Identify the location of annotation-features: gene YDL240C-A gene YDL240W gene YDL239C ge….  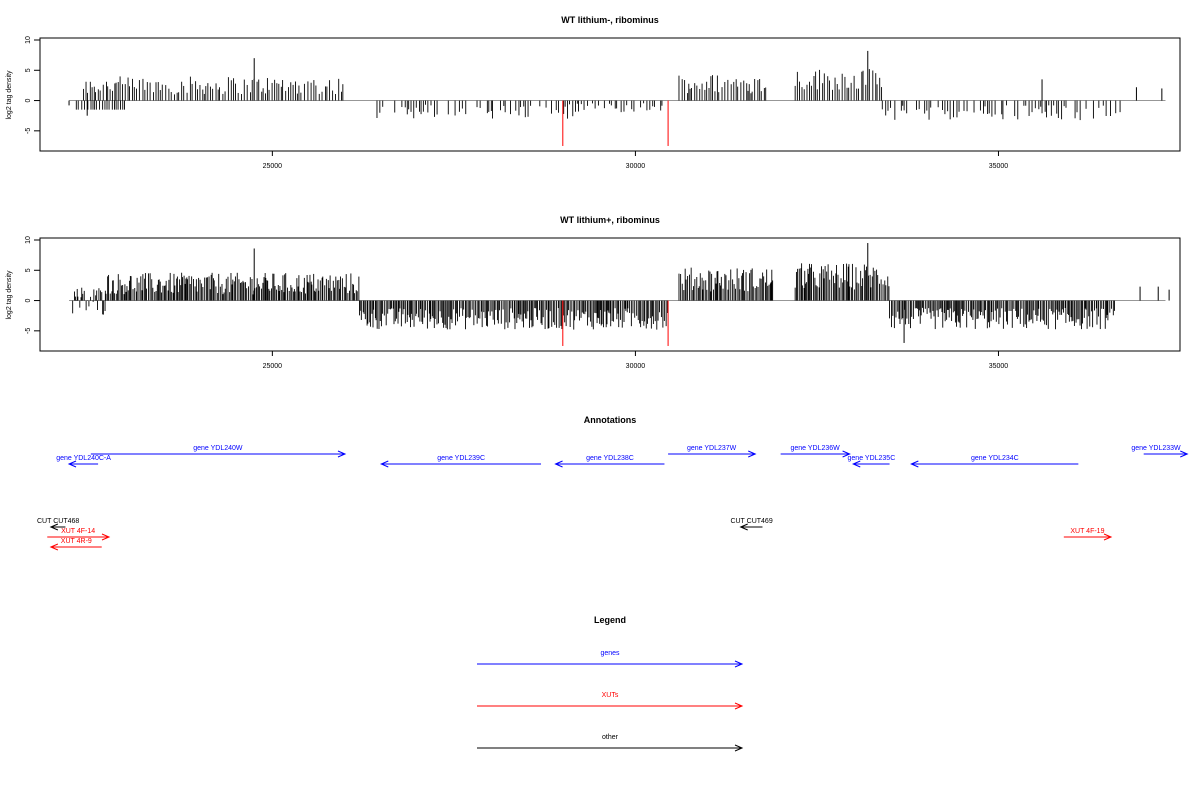
(613, 498).